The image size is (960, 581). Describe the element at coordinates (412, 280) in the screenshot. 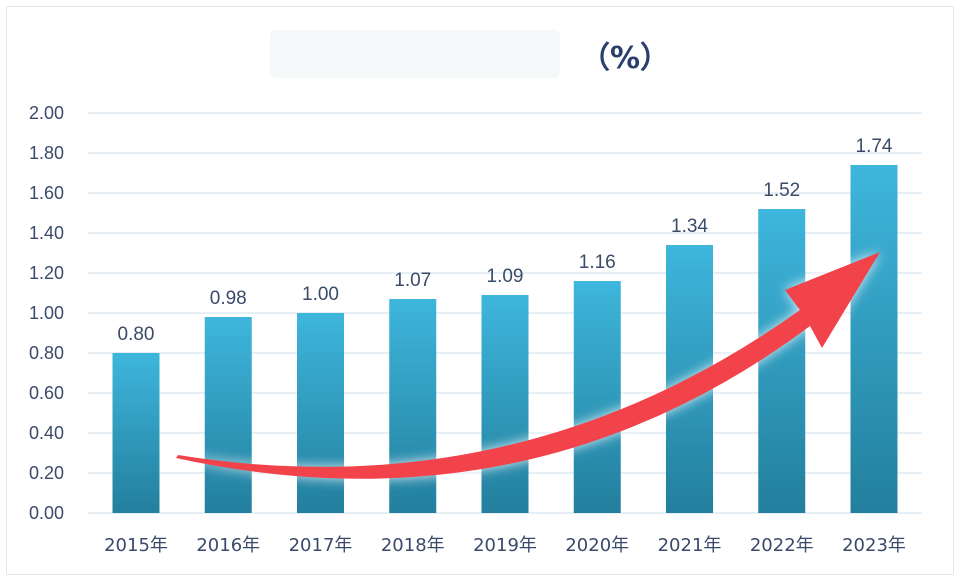

I see `data-label: 1.07` at that location.